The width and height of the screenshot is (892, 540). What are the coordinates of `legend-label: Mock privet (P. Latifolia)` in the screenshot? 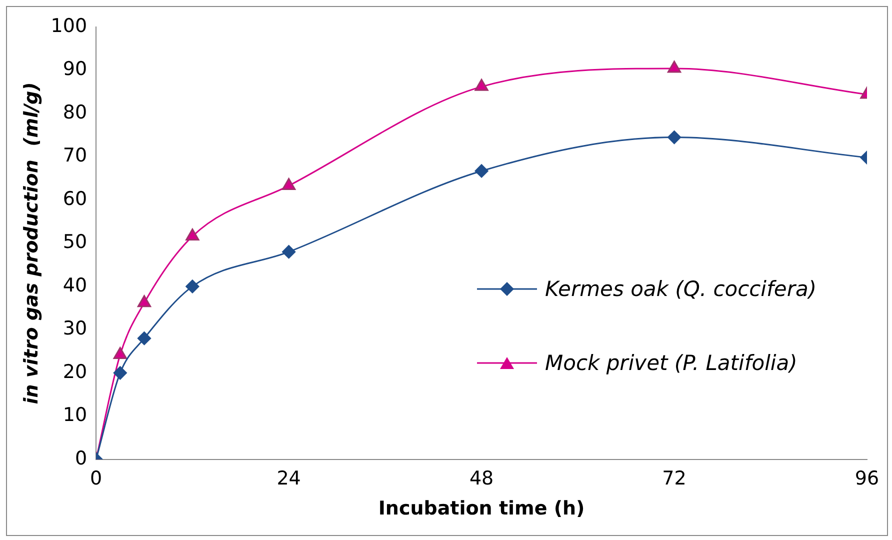 It's located at (671, 363).